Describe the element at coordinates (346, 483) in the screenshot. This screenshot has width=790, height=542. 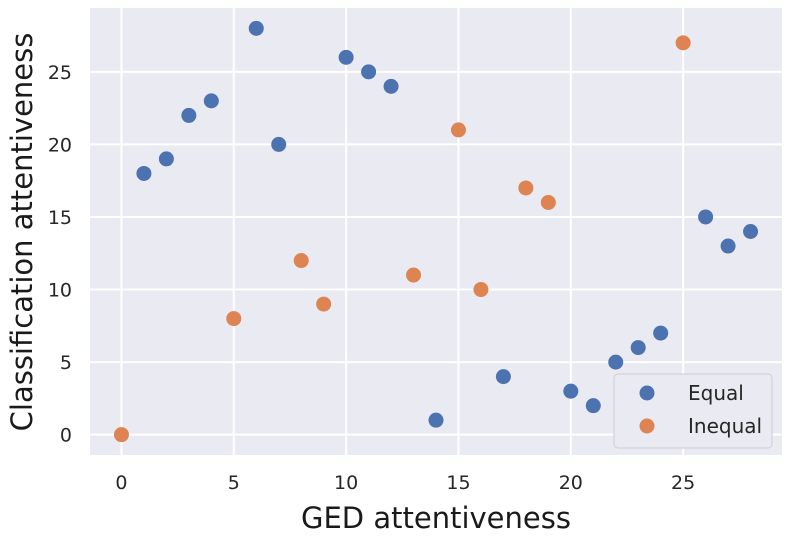
I see `x-tick-label: 10` at that location.